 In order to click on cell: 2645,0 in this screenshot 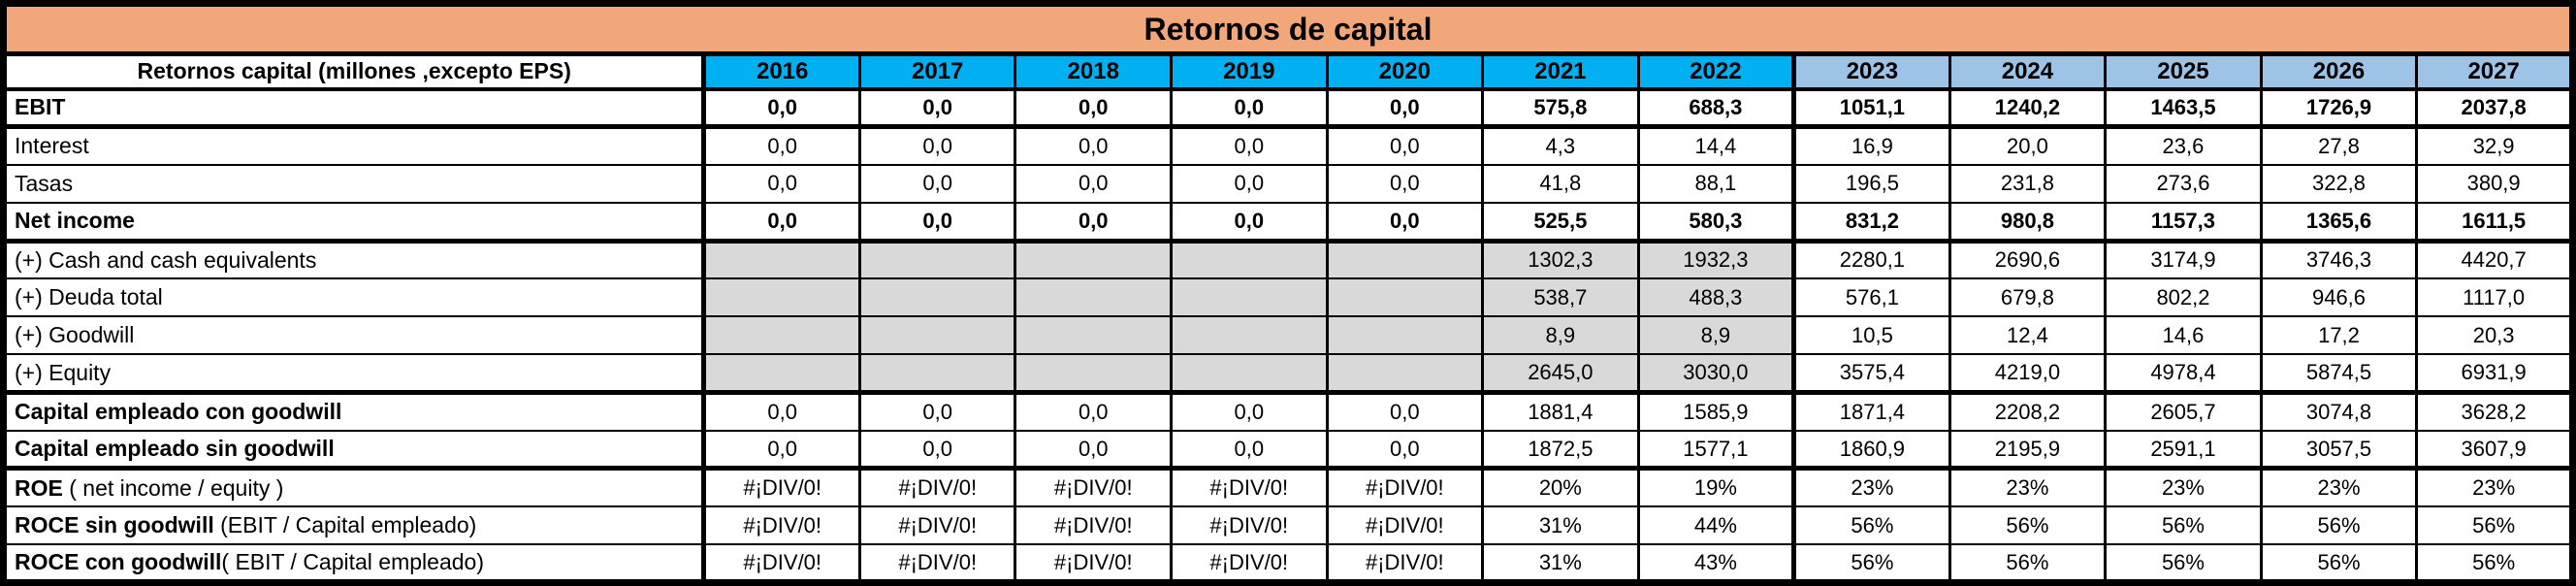, I will do `click(1560, 374)`.